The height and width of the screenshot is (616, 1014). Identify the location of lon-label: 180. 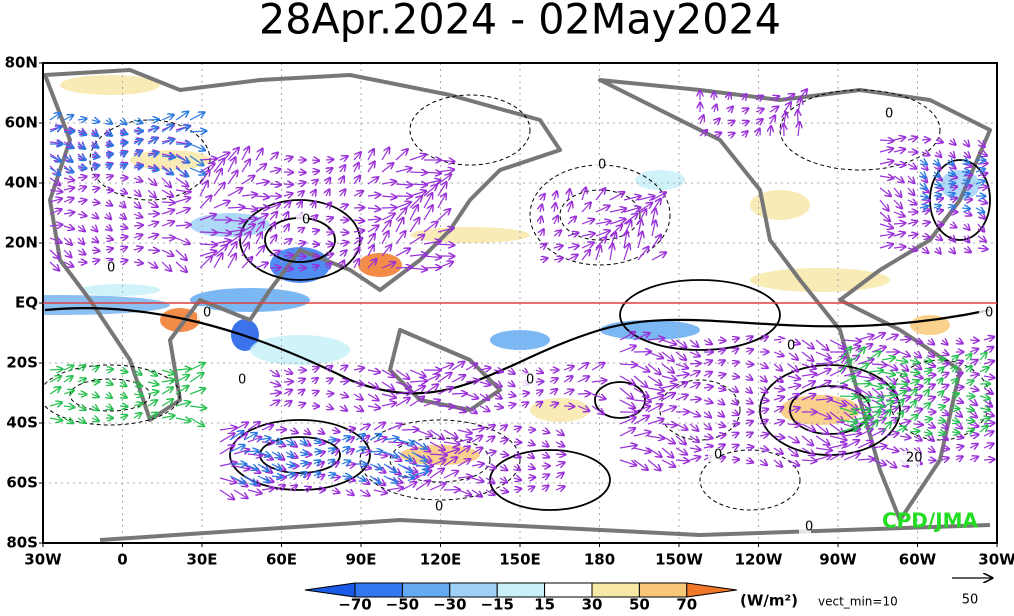
(599, 560).